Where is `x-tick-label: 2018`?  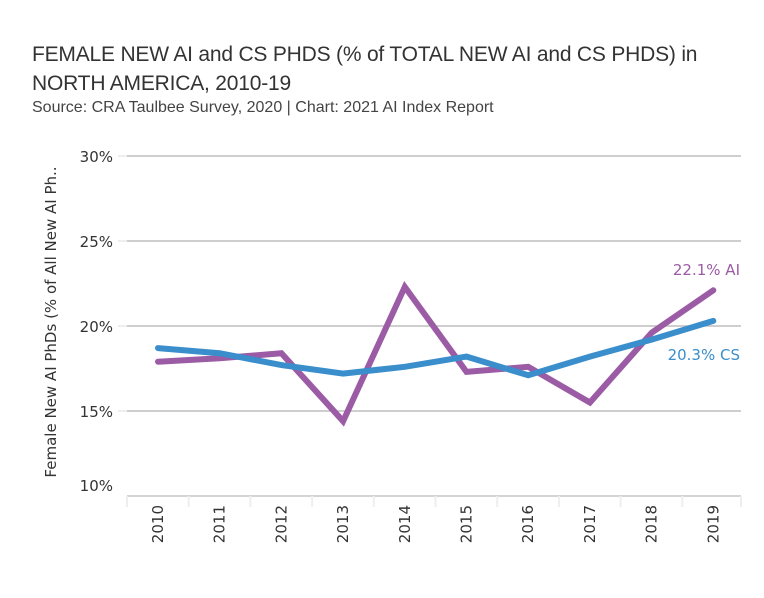
x-tick-label: 2018 is located at coordinates (652, 524).